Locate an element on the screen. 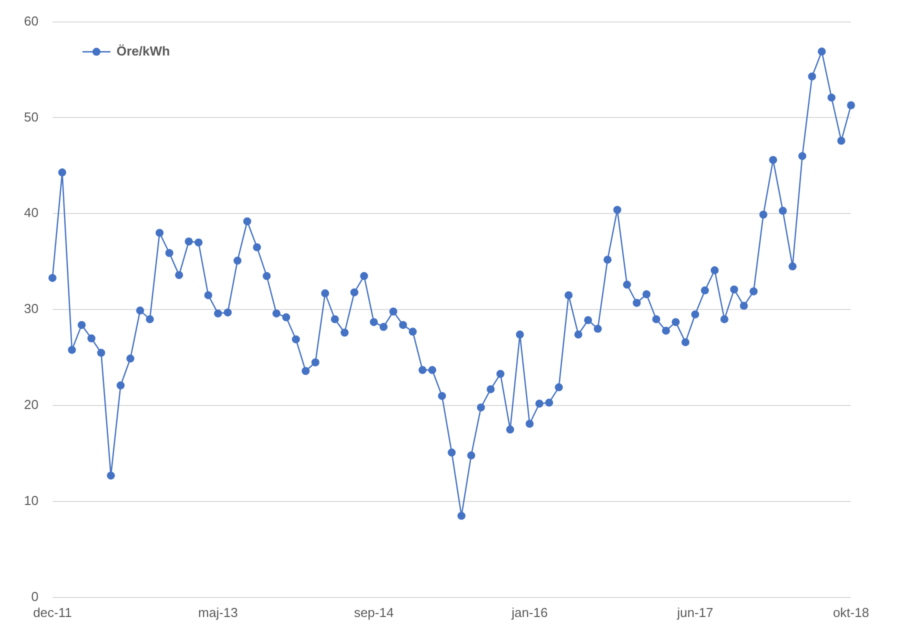  x-tick-label: dec-11 is located at coordinates (52, 612).